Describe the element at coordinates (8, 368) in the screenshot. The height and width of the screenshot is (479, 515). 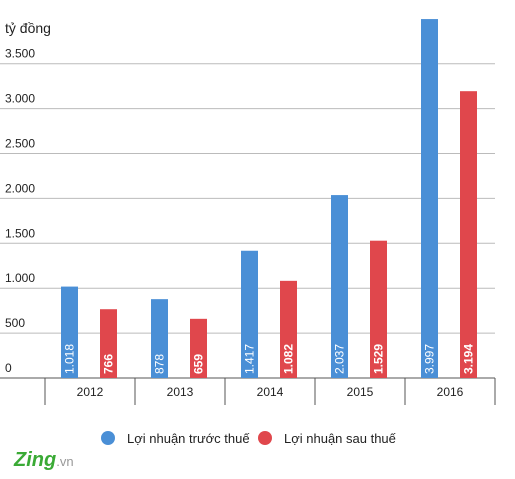
I see `y-tick-label: 0` at that location.